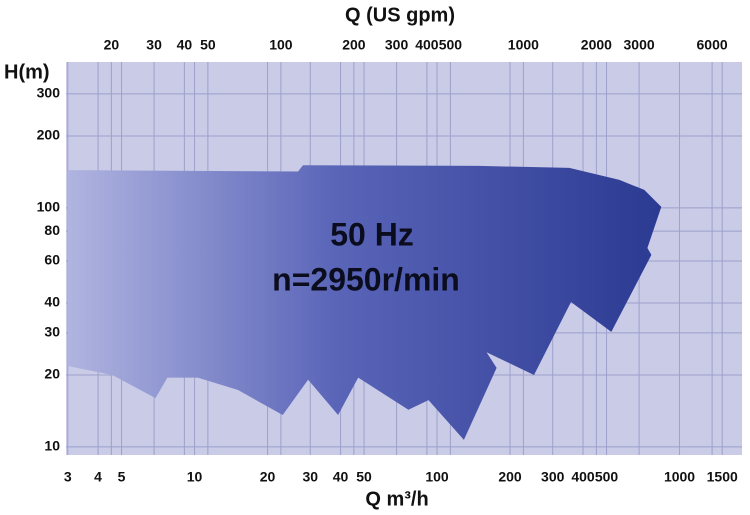 Image resolution: width=750 pixels, height=515 pixels. I want to click on x2-tick-label: 500, so click(451, 45).